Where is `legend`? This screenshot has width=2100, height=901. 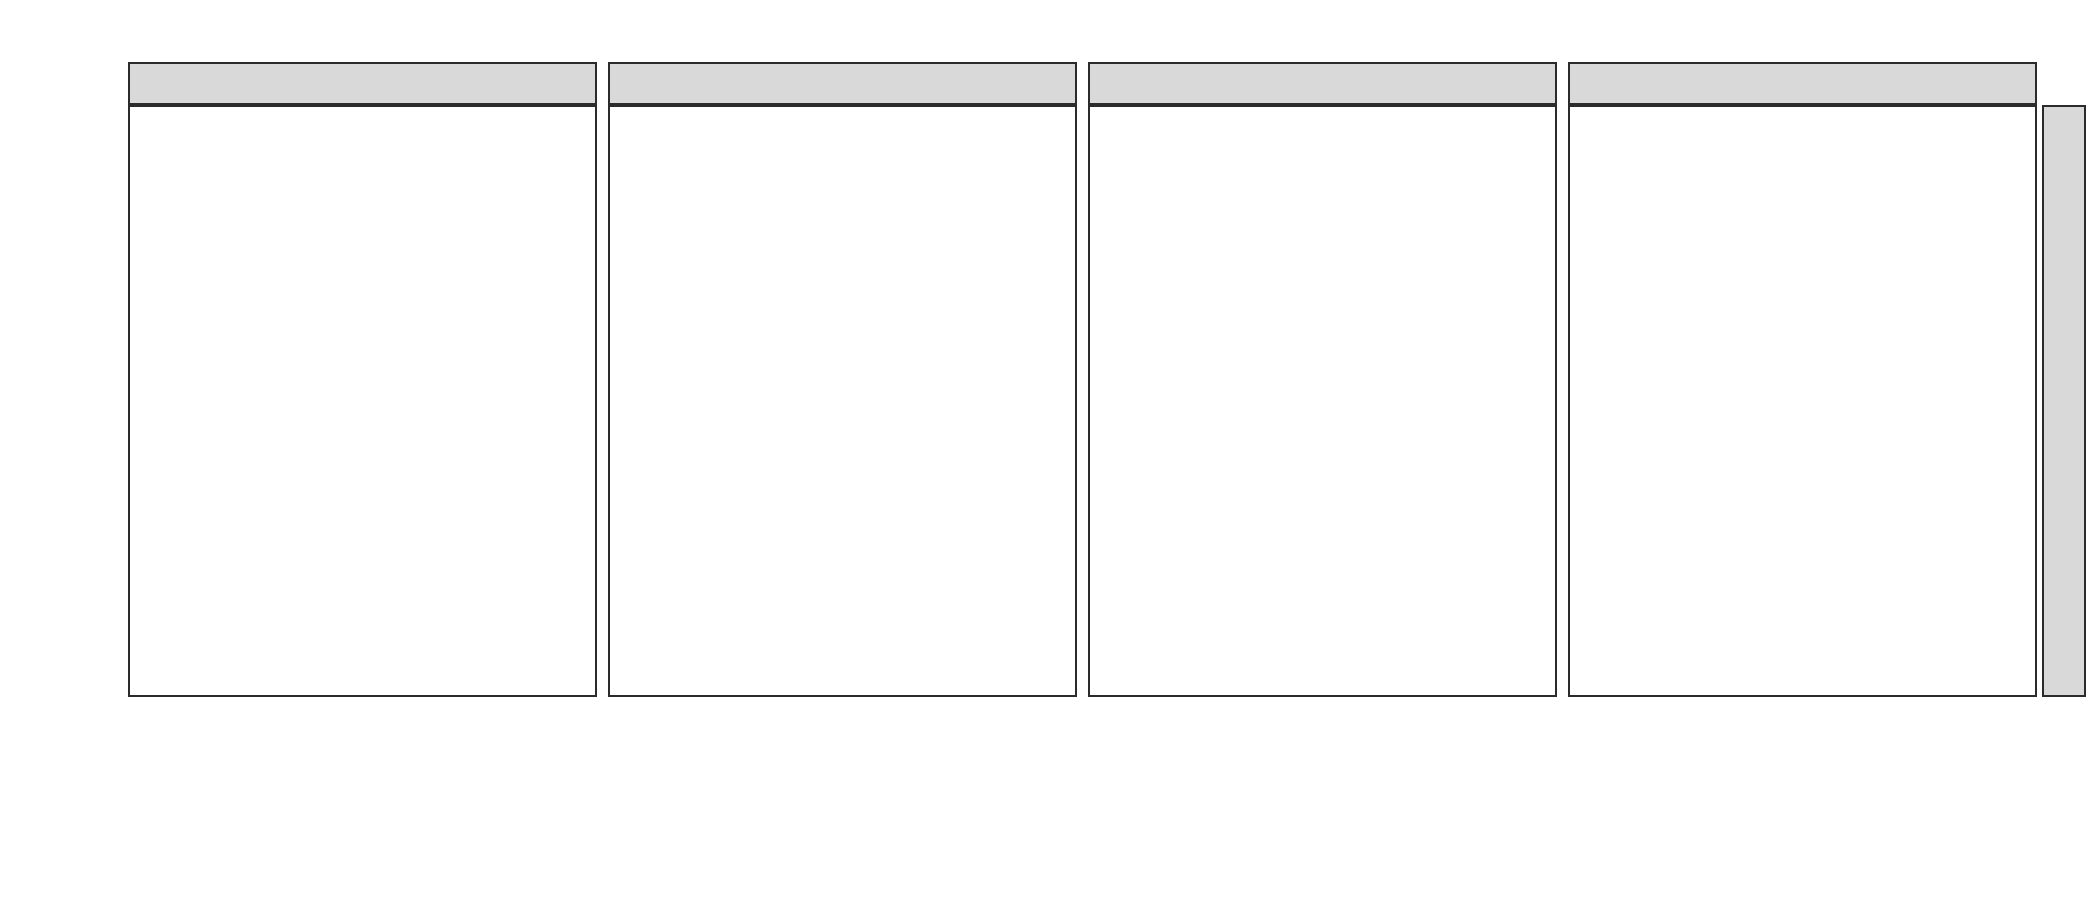 legend is located at coordinates (1050, 852).